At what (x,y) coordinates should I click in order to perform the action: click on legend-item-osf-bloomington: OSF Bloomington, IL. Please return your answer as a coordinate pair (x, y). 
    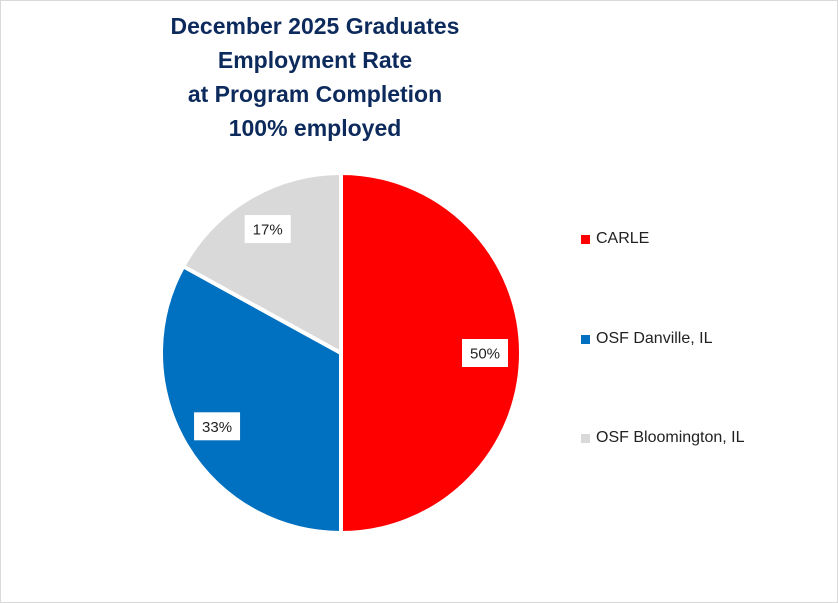
    Looking at the image, I should click on (663, 438).